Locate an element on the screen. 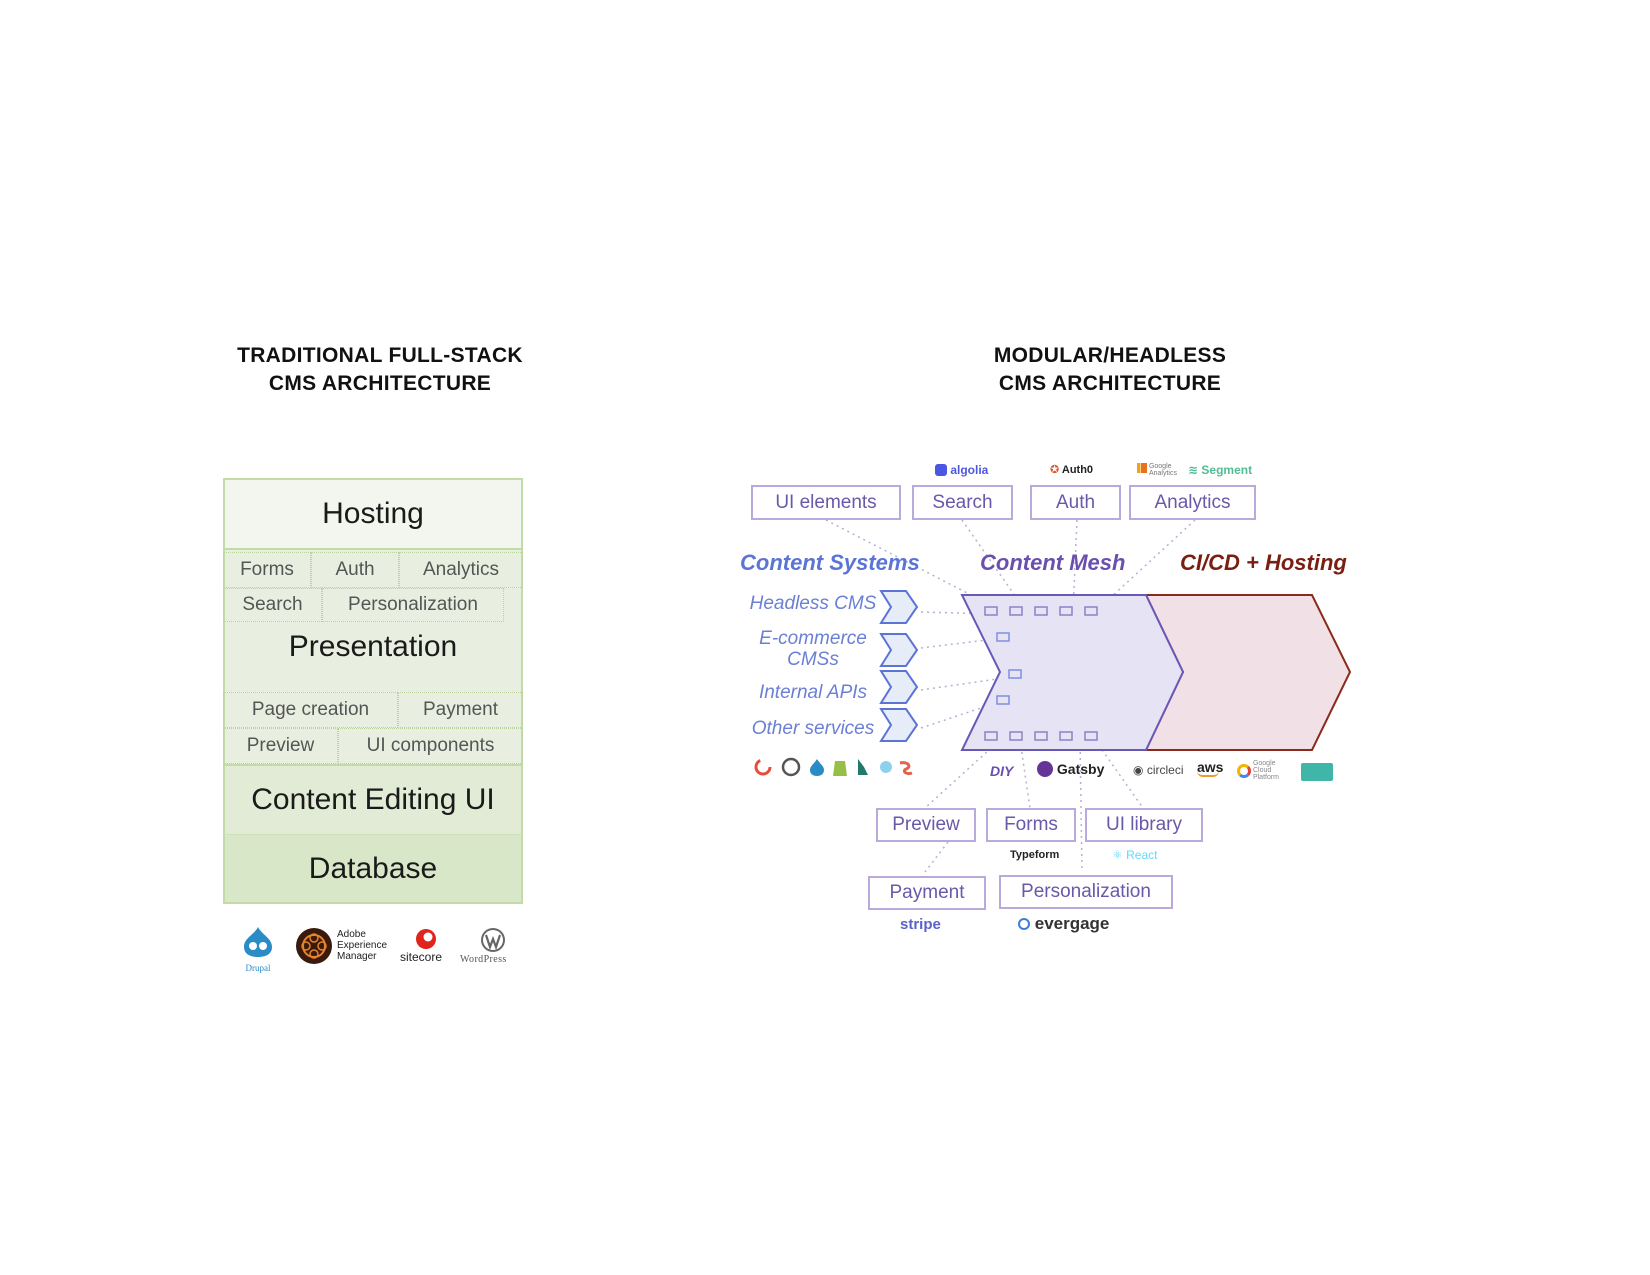 This screenshot has width=1650, height=1275. aem-flower-icon is located at coordinates (314, 946).